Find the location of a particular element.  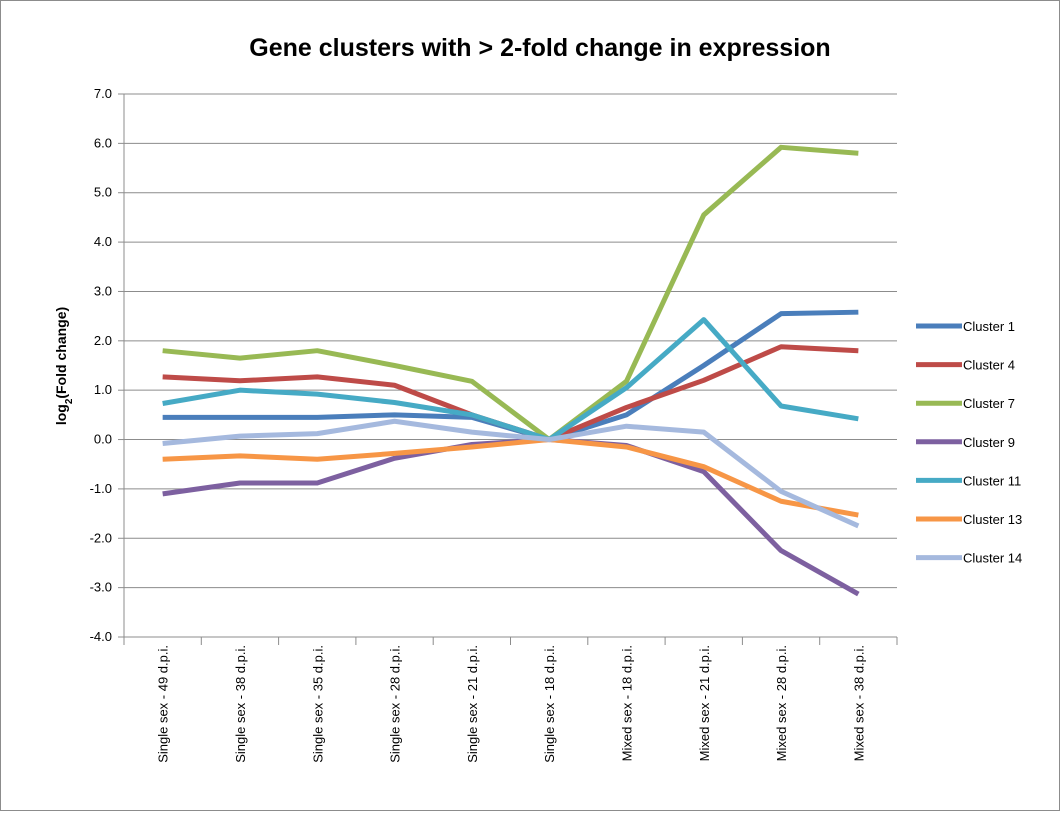

y-tick-label: -3.0 is located at coordinates (101, 587).